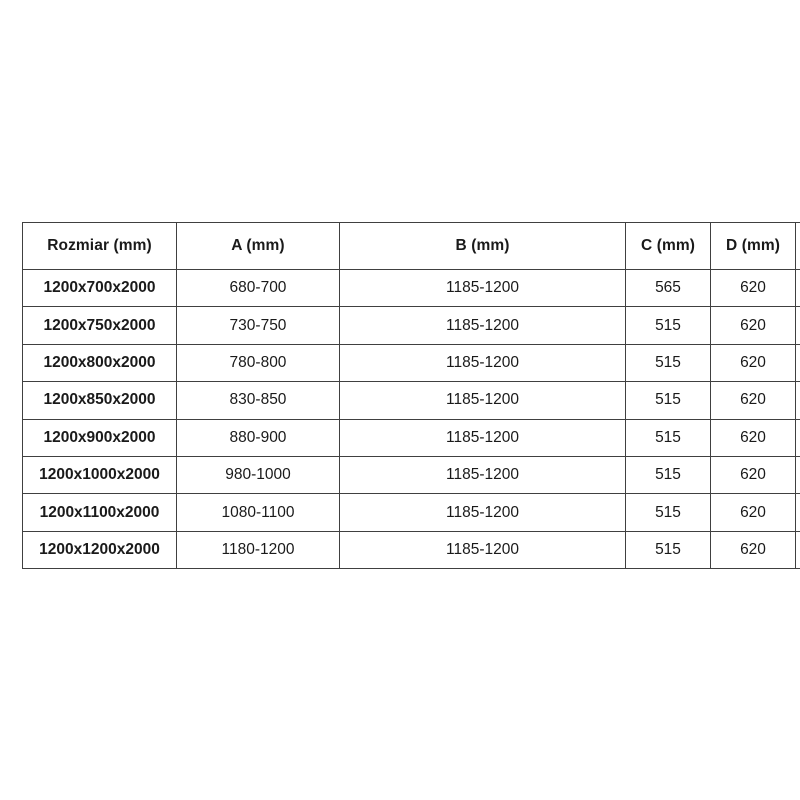 Image resolution: width=800 pixels, height=800 pixels. I want to click on cell-a: 680-700, so click(258, 288).